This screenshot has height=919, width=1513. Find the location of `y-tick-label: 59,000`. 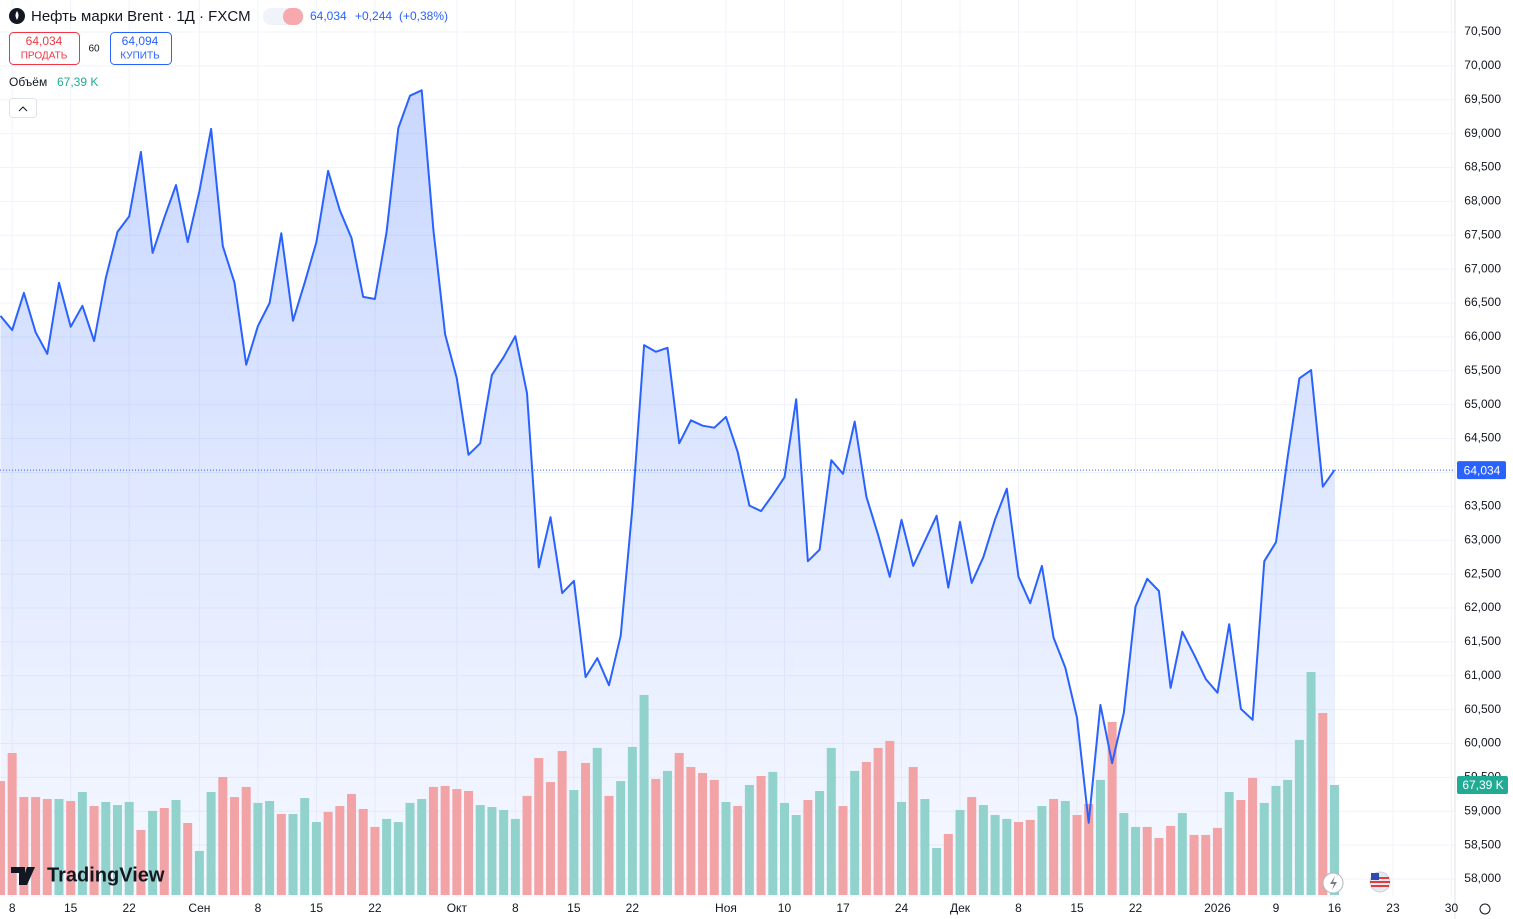

y-tick-label: 59,000 is located at coordinates (1482, 810).